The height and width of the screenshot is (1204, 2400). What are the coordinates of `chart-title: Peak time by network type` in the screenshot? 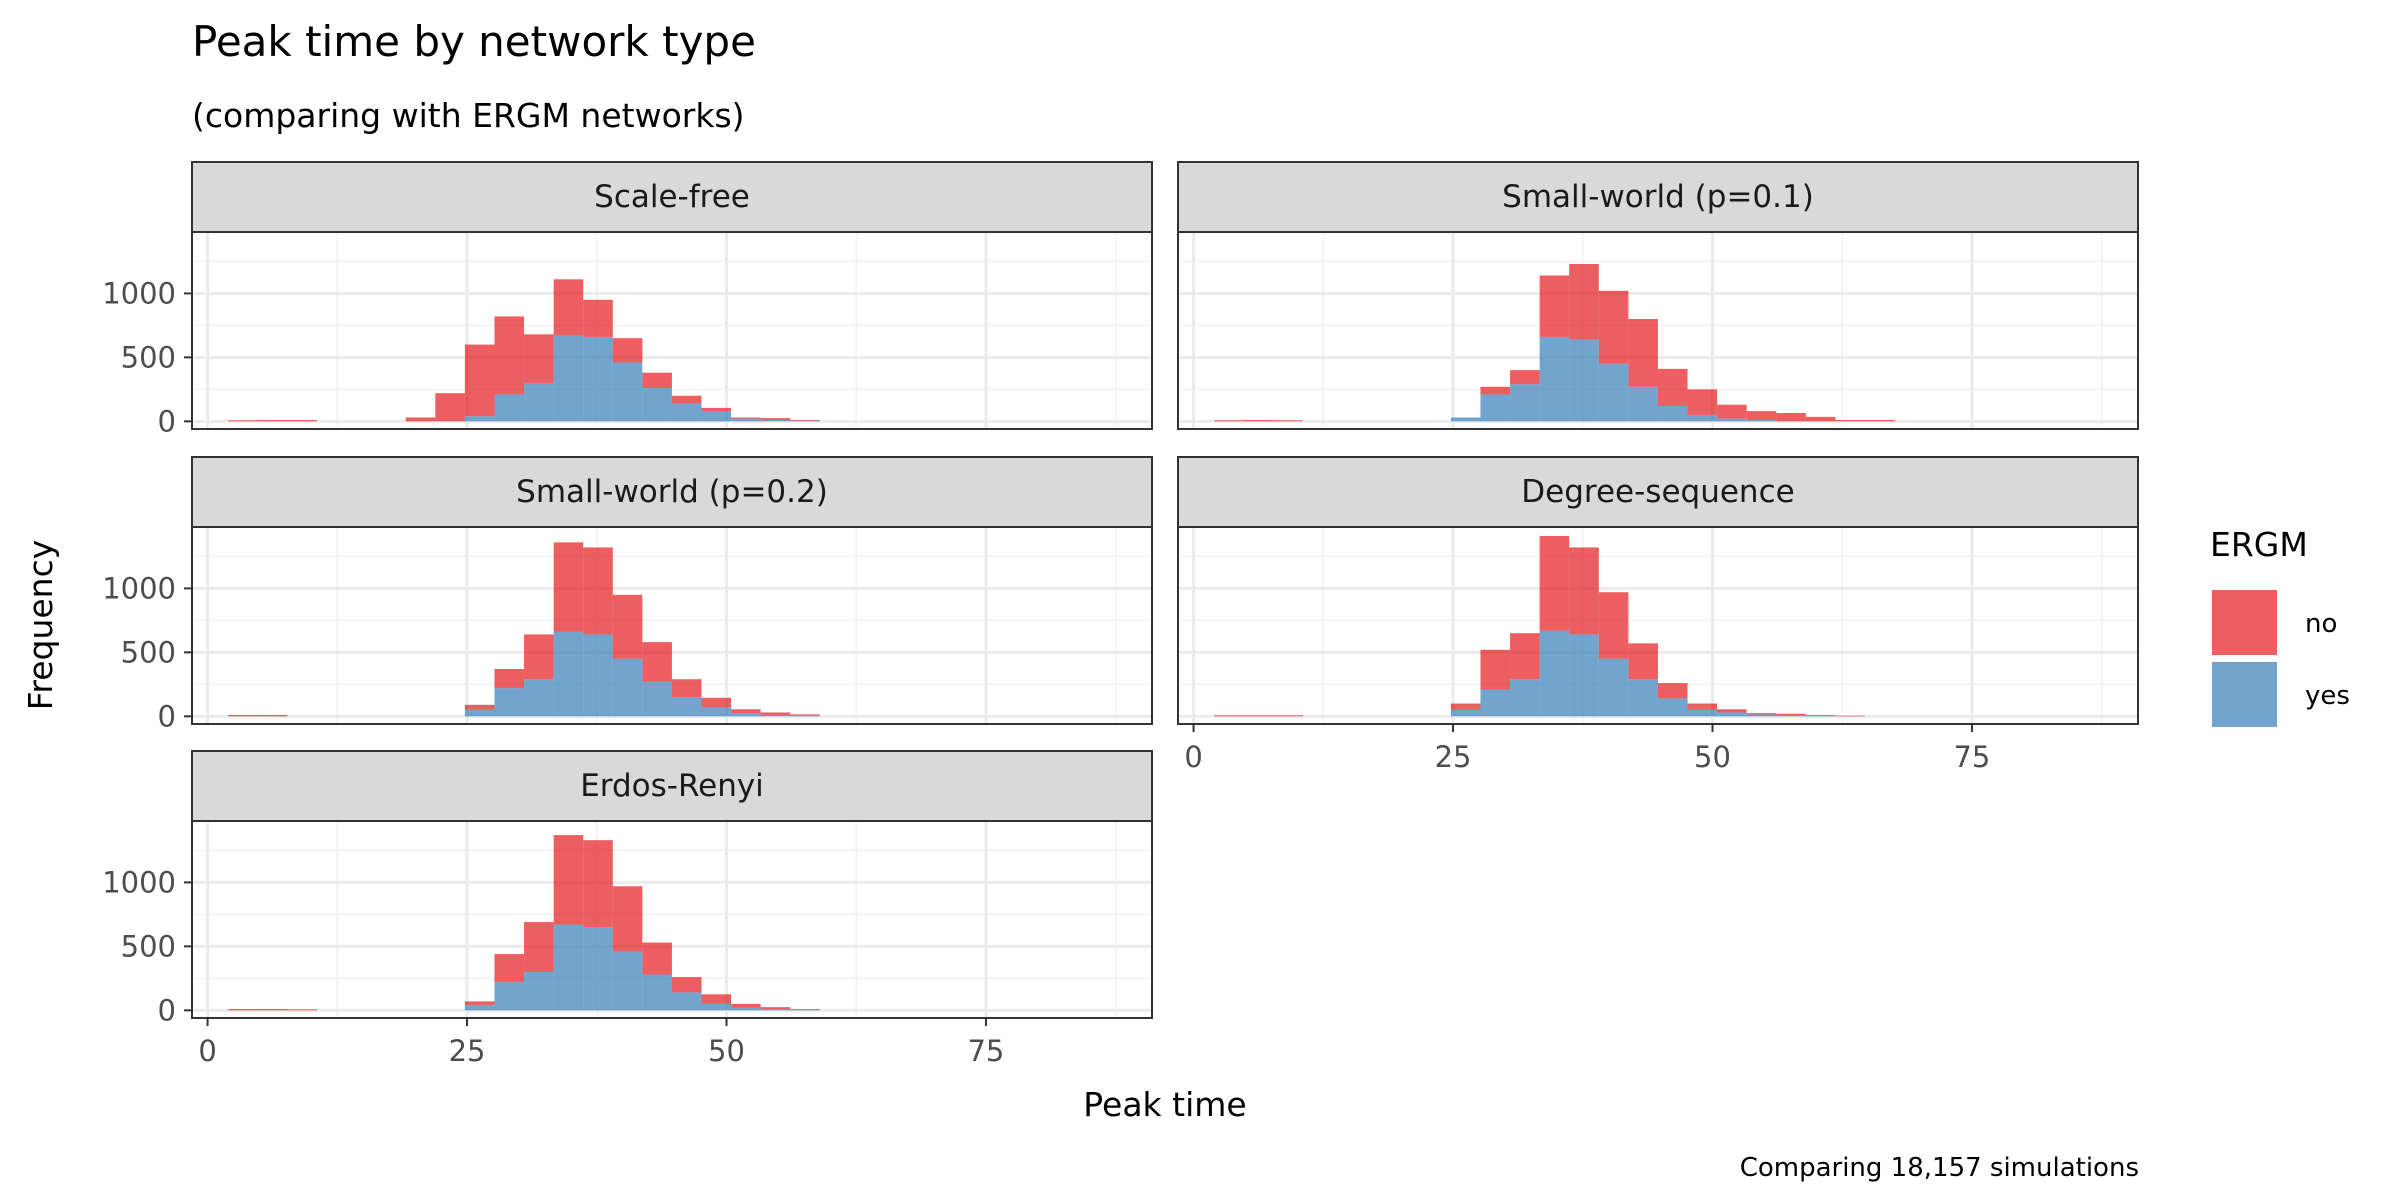 It's located at (474, 41).